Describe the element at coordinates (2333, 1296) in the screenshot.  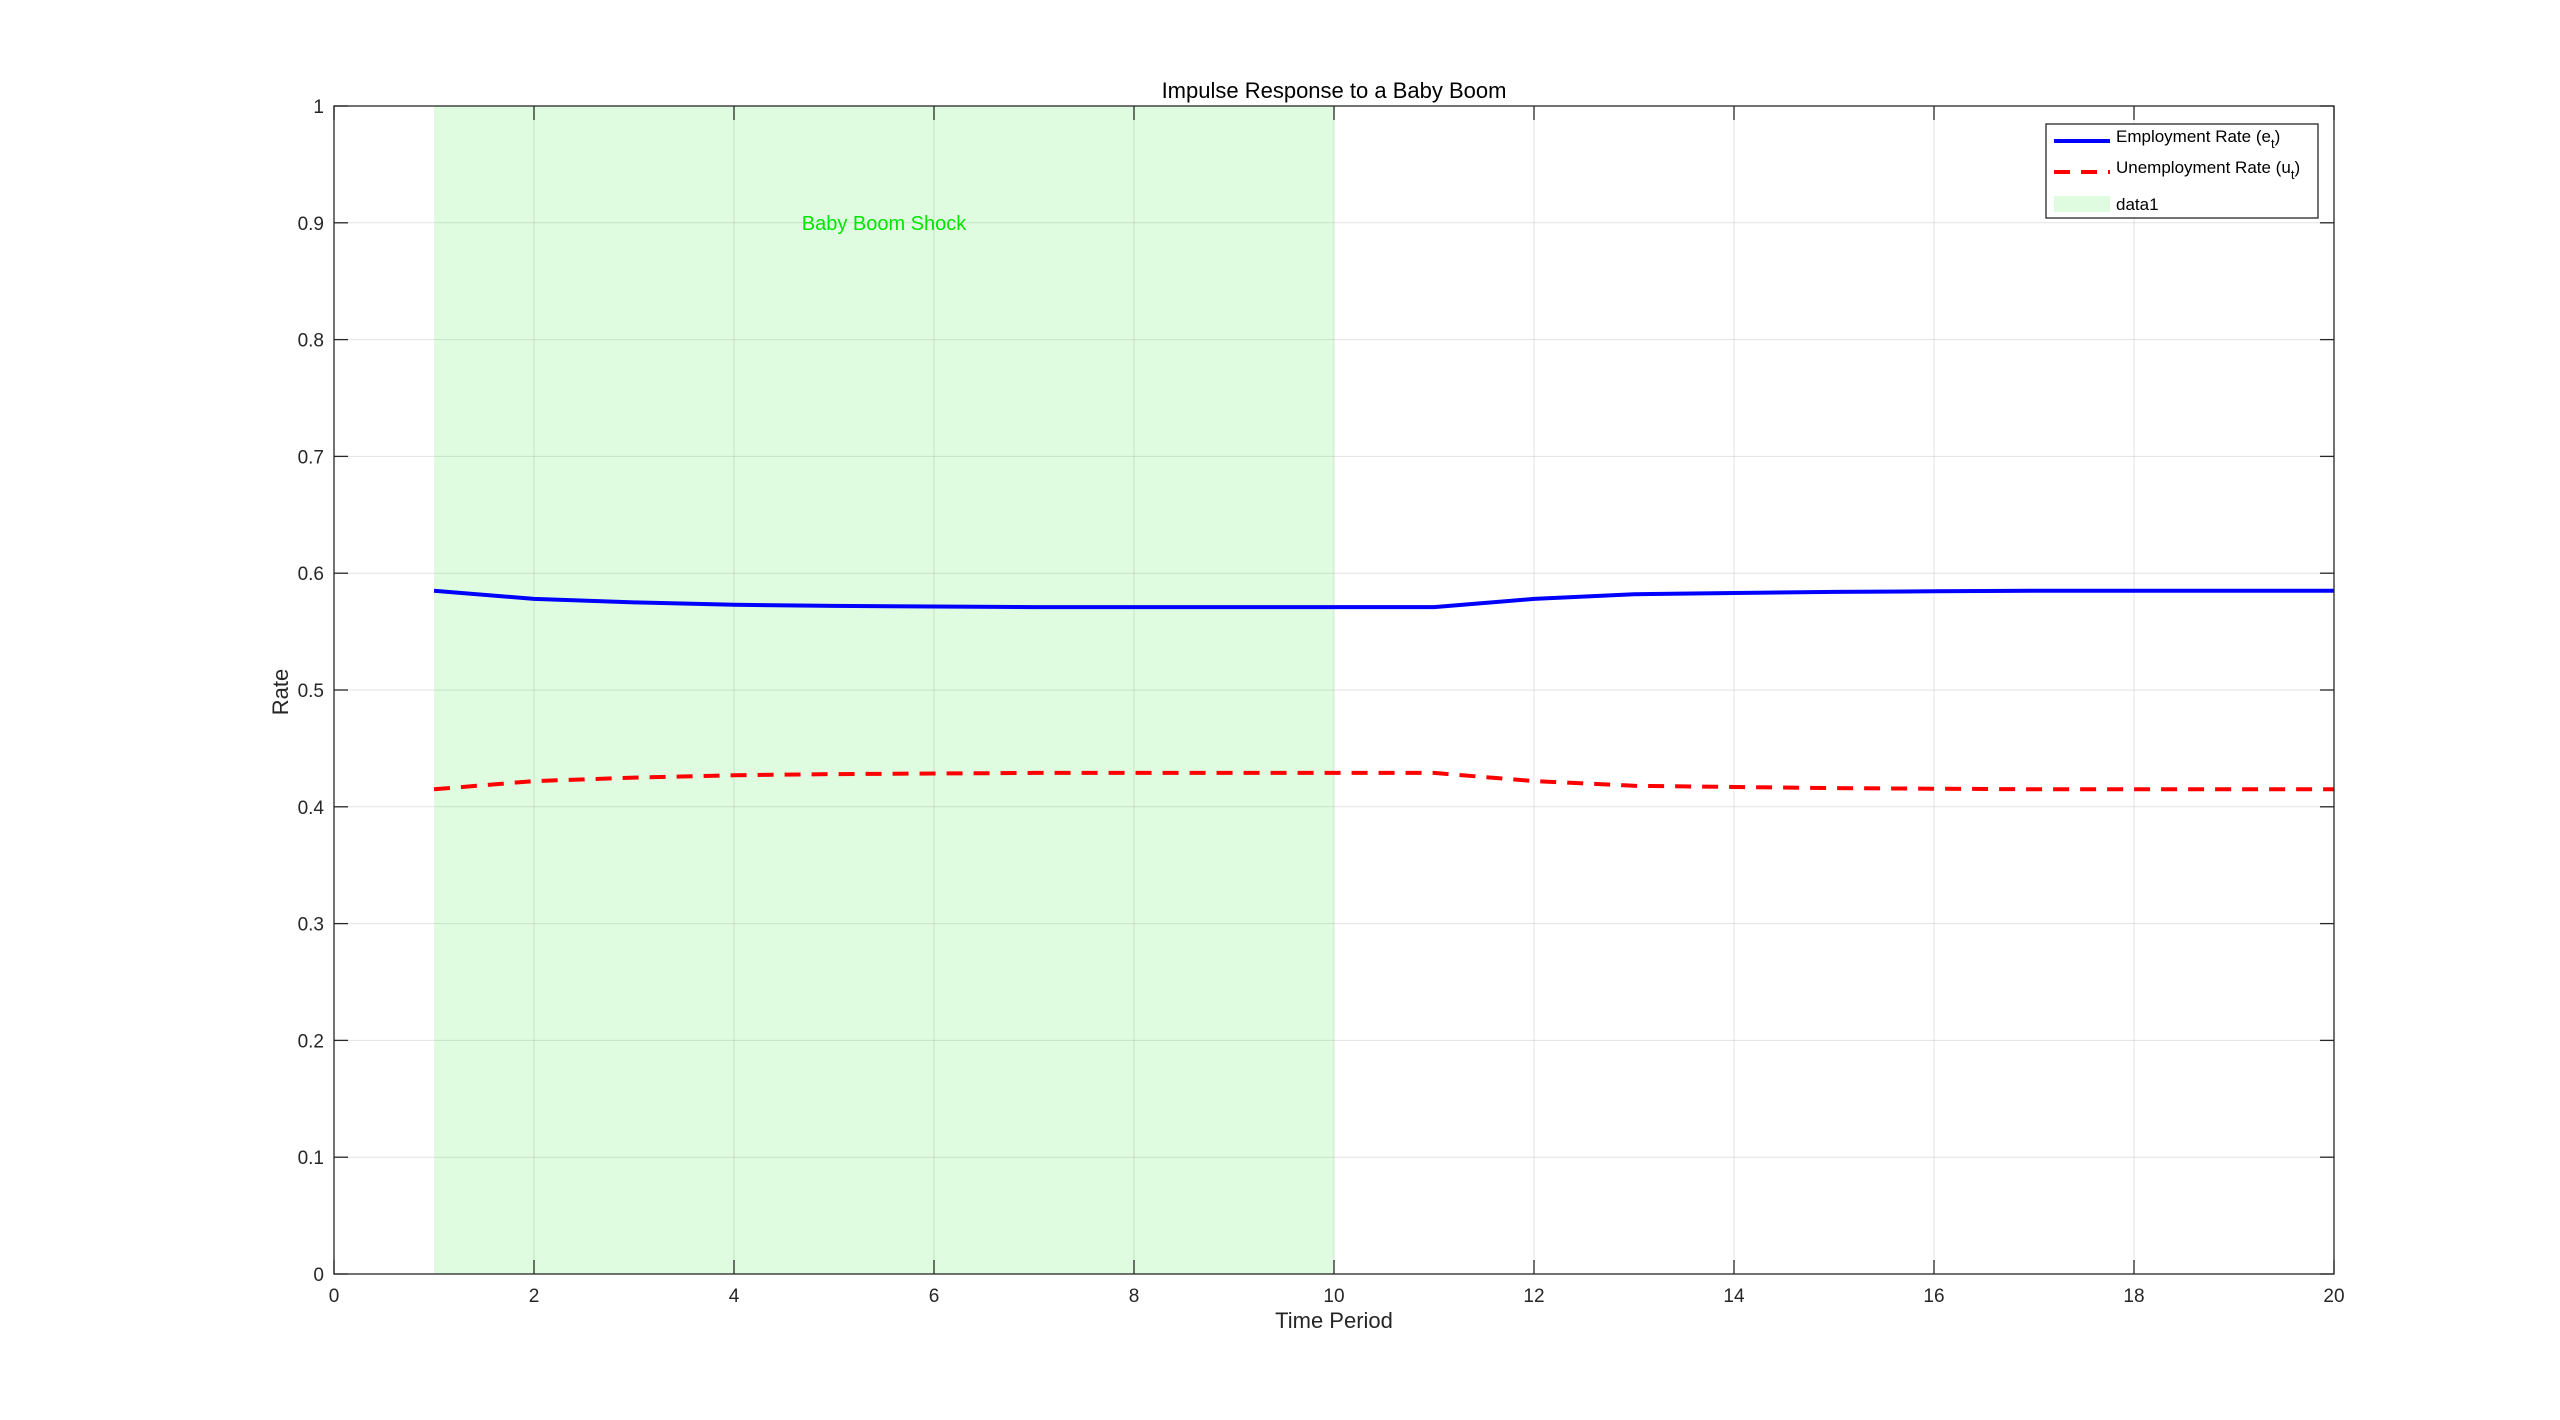
I see `x-tick-label-10: 20` at that location.